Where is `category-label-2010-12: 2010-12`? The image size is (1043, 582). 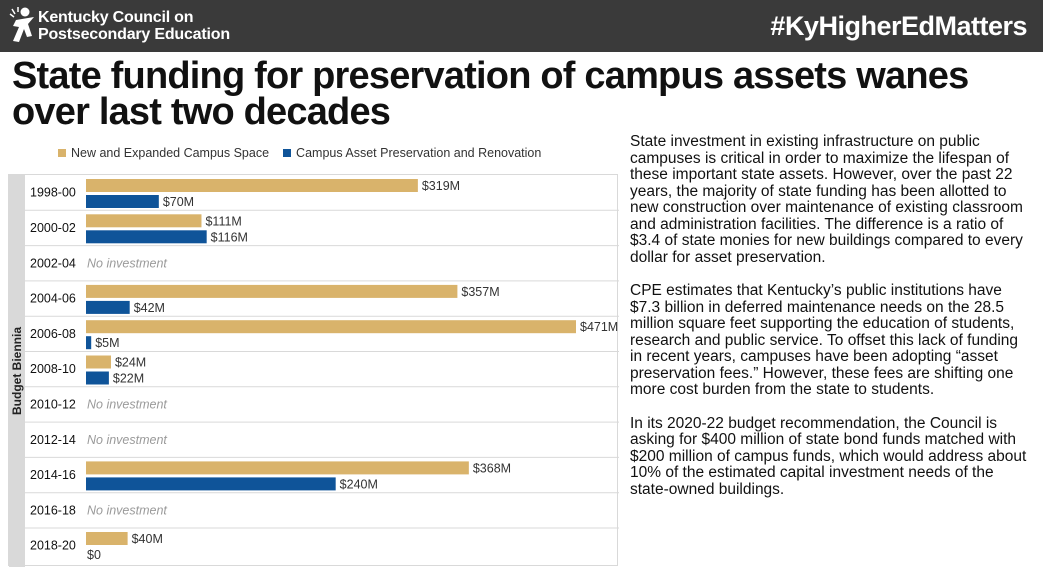
category-label-2010-12: 2010-12 is located at coordinates (53, 404).